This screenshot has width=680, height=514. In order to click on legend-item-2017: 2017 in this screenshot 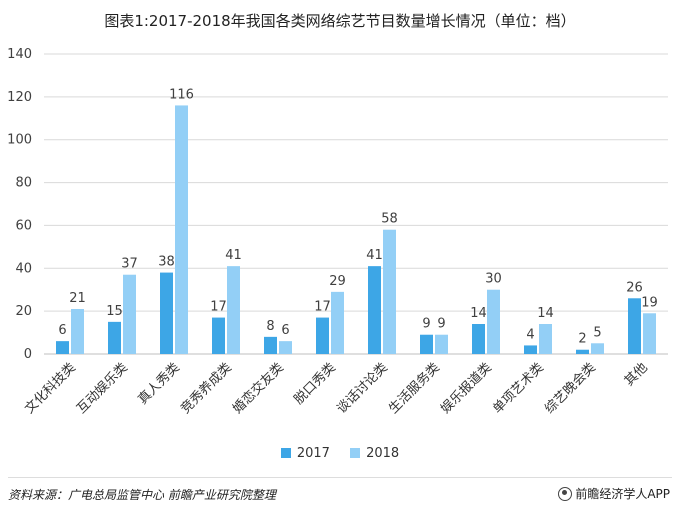, I will do `click(305, 453)`.